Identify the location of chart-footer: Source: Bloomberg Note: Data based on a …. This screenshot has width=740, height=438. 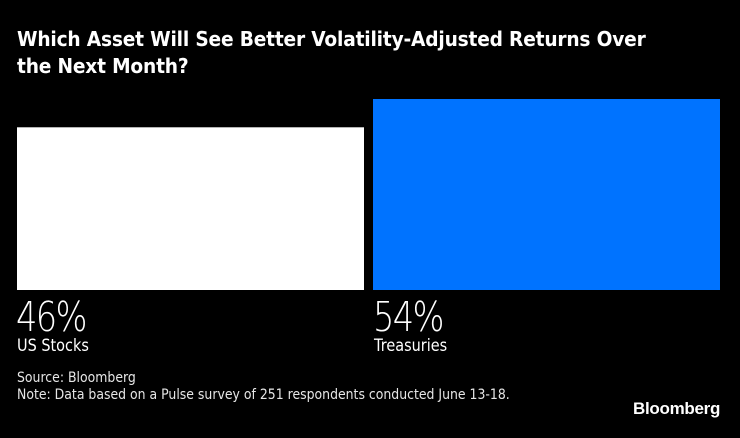
(292, 387).